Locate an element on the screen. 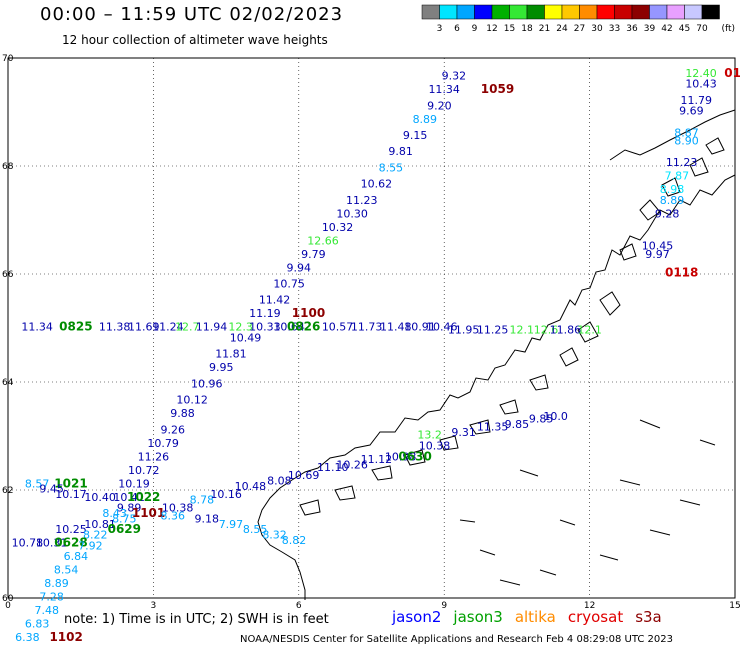 The image size is (740, 650). wave-height-value: 10.17 is located at coordinates (71, 494).